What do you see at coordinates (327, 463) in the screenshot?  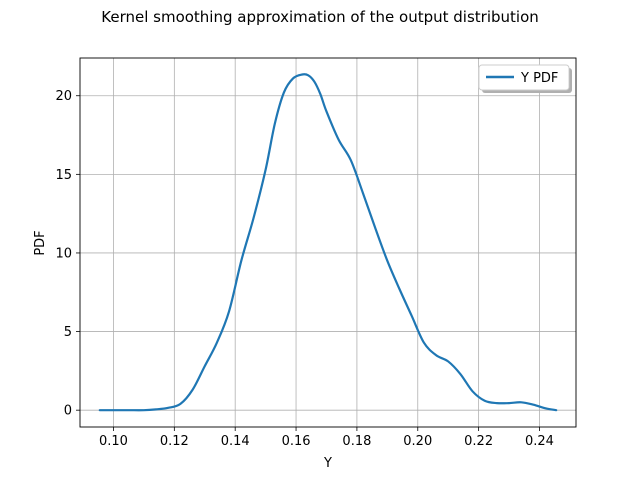 I see `x-axis-label: Y` at bounding box center [327, 463].